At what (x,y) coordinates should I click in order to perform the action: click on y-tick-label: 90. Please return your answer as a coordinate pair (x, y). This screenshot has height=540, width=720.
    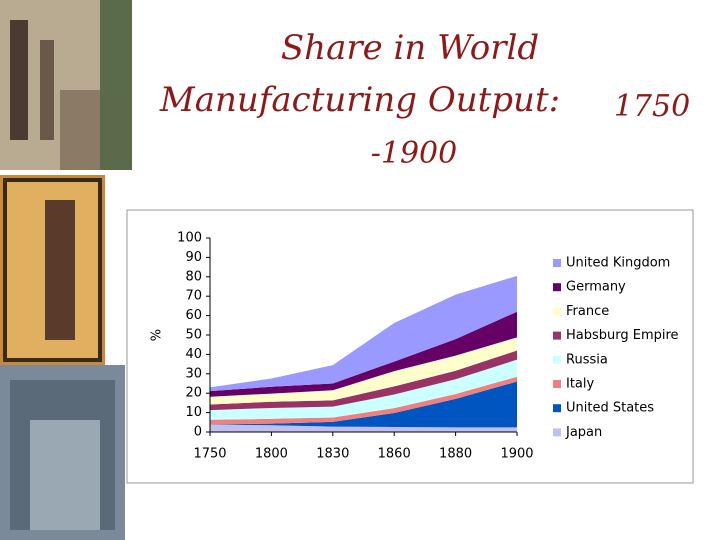
    Looking at the image, I should click on (193, 257).